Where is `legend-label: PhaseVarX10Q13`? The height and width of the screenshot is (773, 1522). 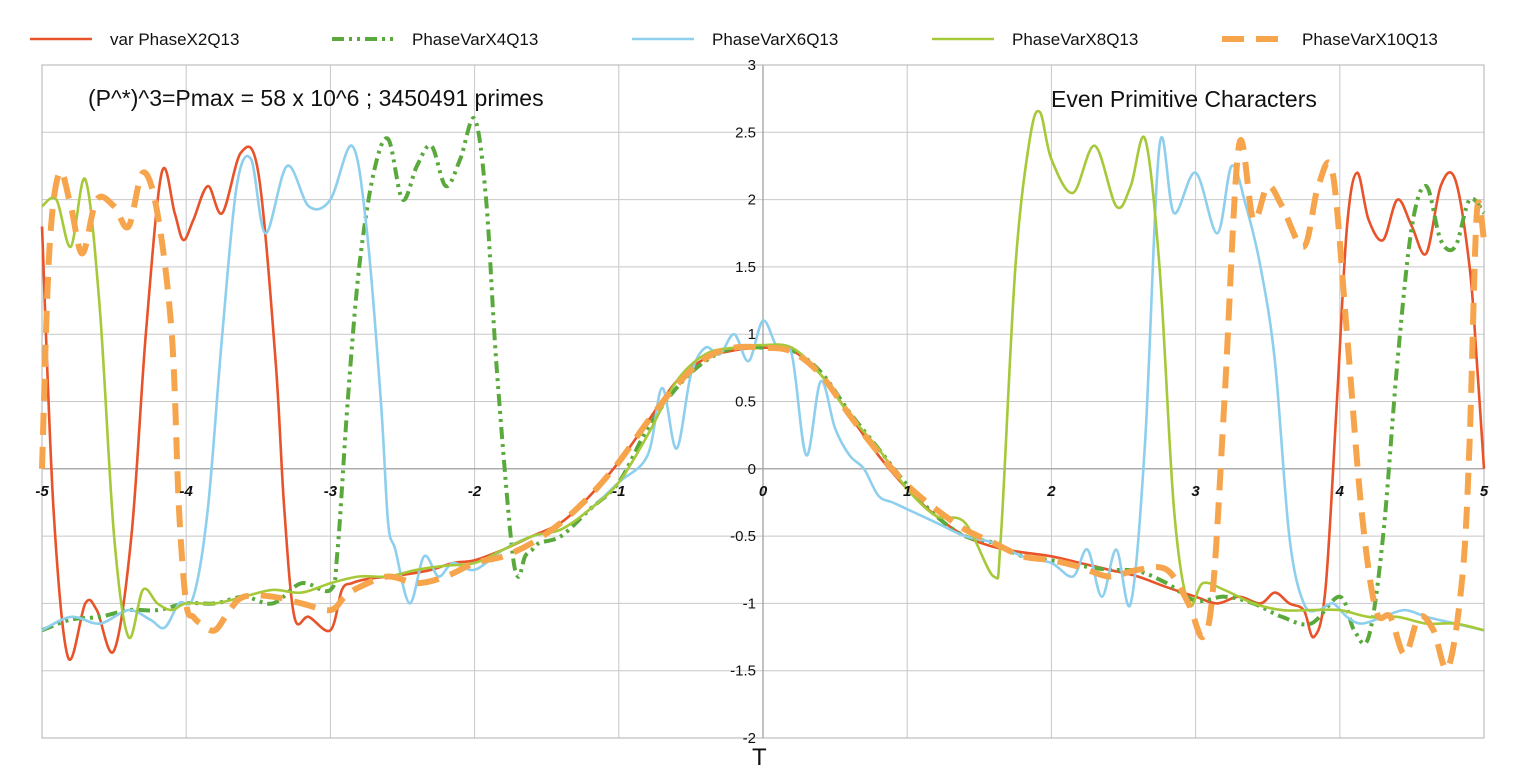
legend-label: PhaseVarX10Q13 is located at coordinates (1370, 39).